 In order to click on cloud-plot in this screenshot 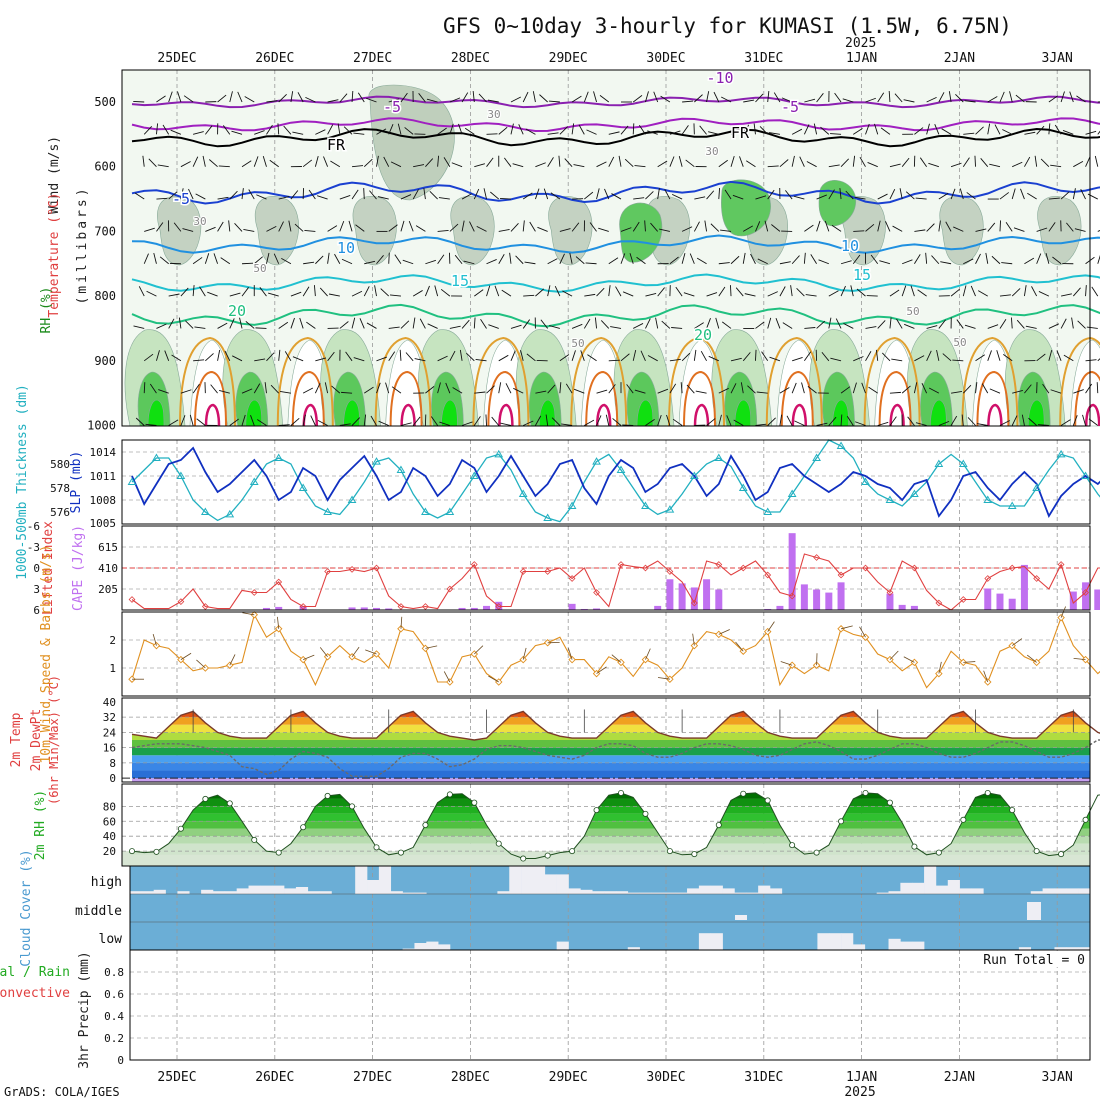, I will do `click(610, 908)`.